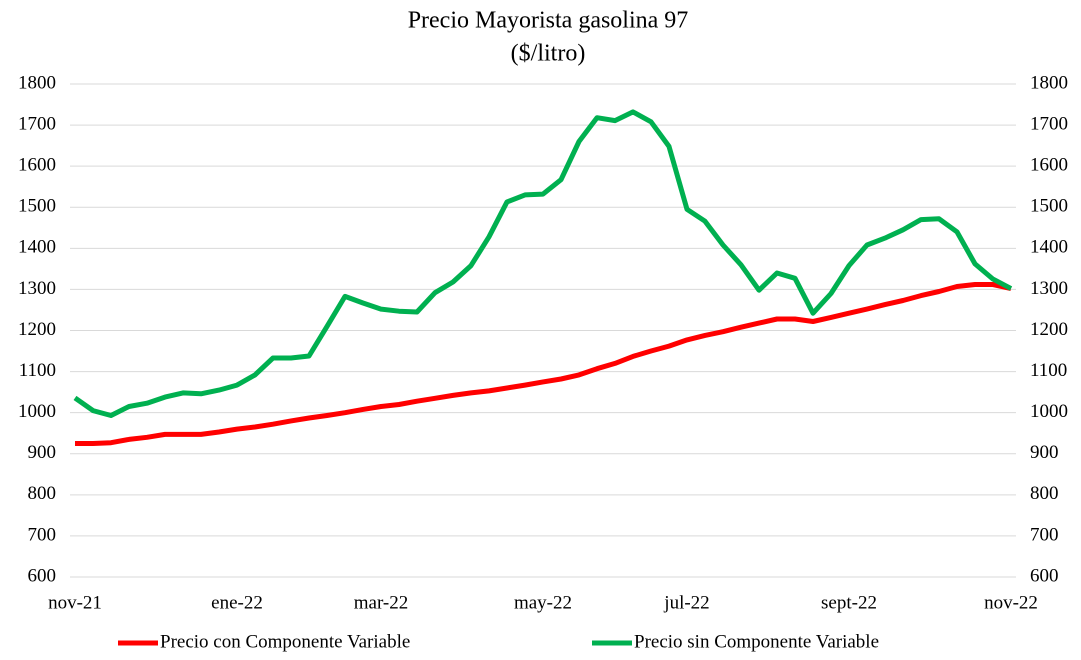  Describe the element at coordinates (1011, 602) in the screenshot. I see `x-tick-label: nov-22` at that location.